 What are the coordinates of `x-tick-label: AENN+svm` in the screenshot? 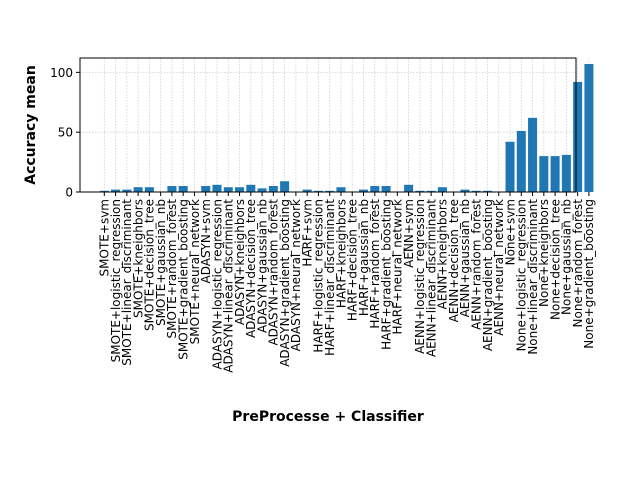 It's located at (409, 233).